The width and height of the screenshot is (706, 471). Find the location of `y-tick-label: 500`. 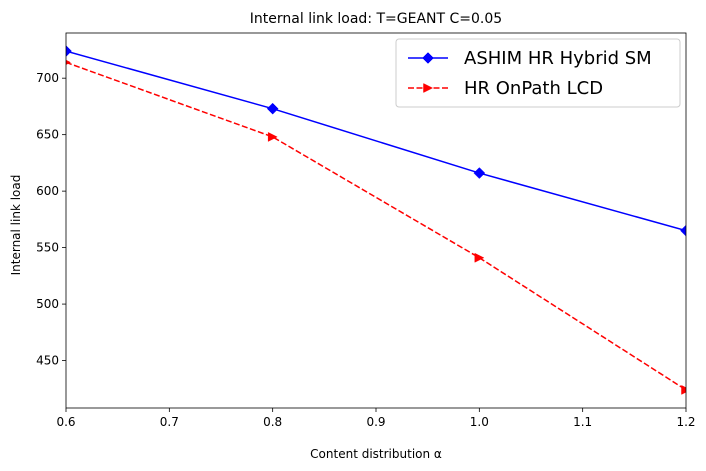

y-tick-label: 500 is located at coordinates (47, 304).